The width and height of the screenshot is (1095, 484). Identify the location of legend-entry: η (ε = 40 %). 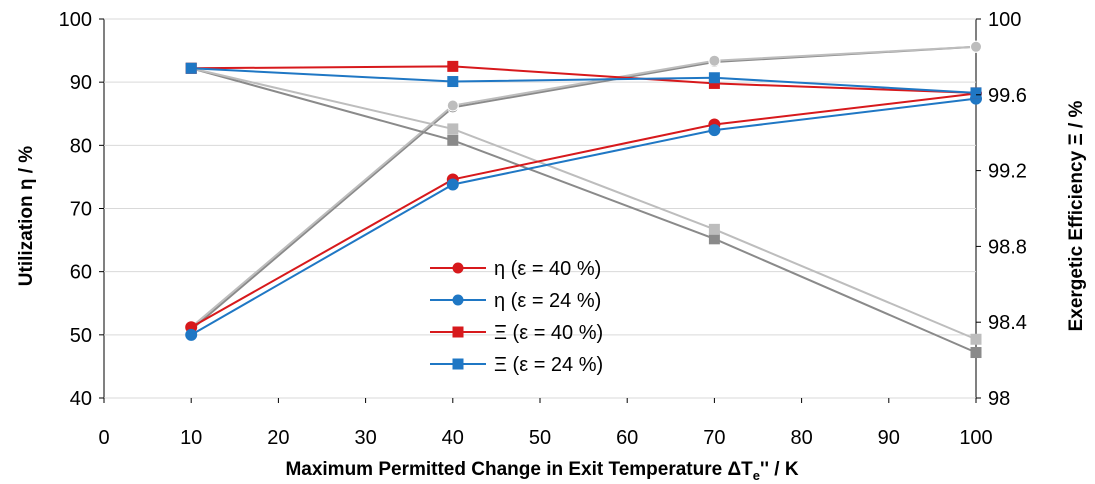
(515, 269).